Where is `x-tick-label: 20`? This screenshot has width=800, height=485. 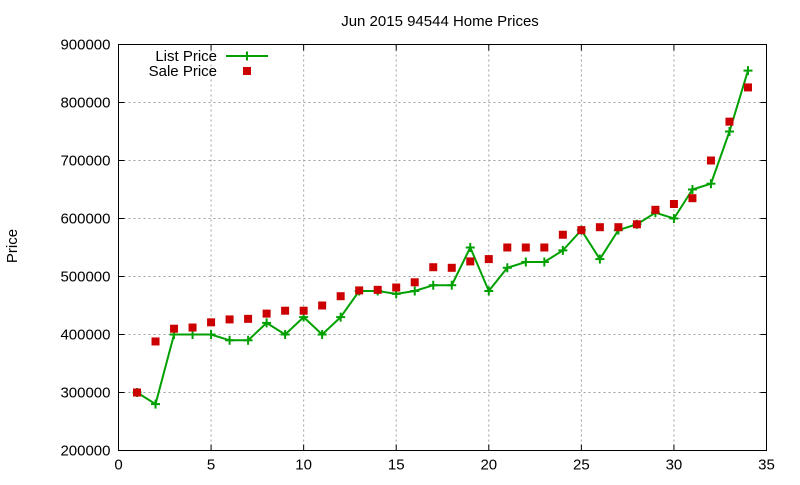 x-tick-label: 20 is located at coordinates (488, 465).